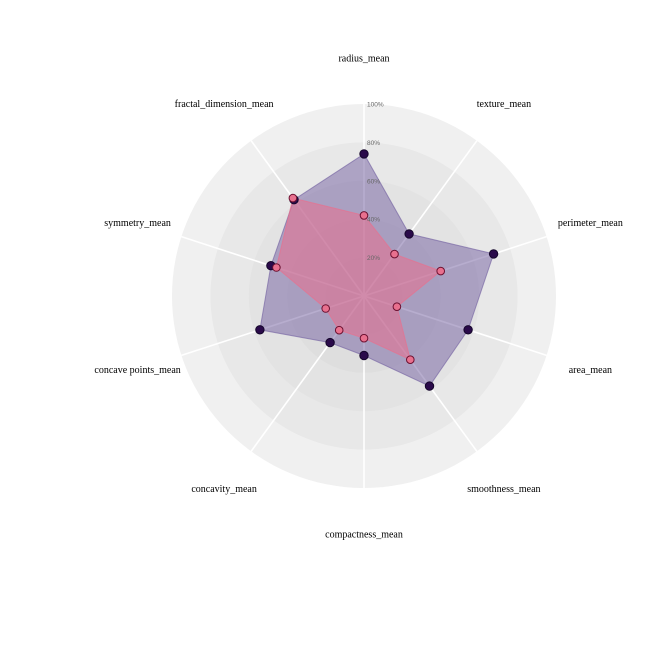 The image size is (655, 655). Describe the element at coordinates (377, 270) in the screenshot. I see `series-points` at that location.